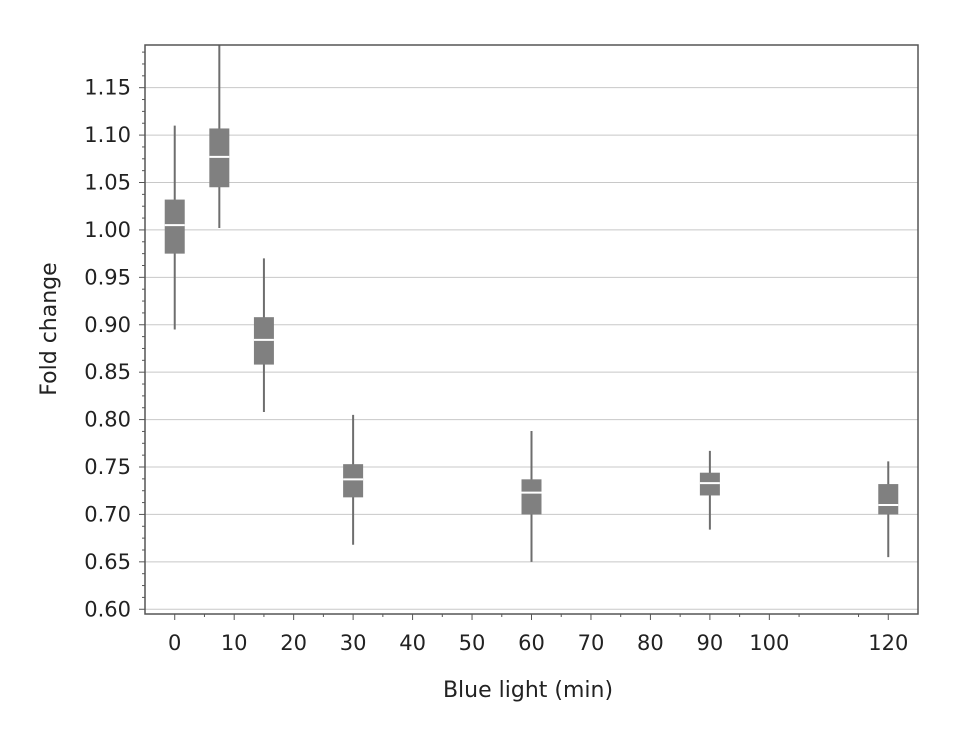  What do you see at coordinates (107, 420) in the screenshot?
I see `y-tick-label: 0.80` at bounding box center [107, 420].